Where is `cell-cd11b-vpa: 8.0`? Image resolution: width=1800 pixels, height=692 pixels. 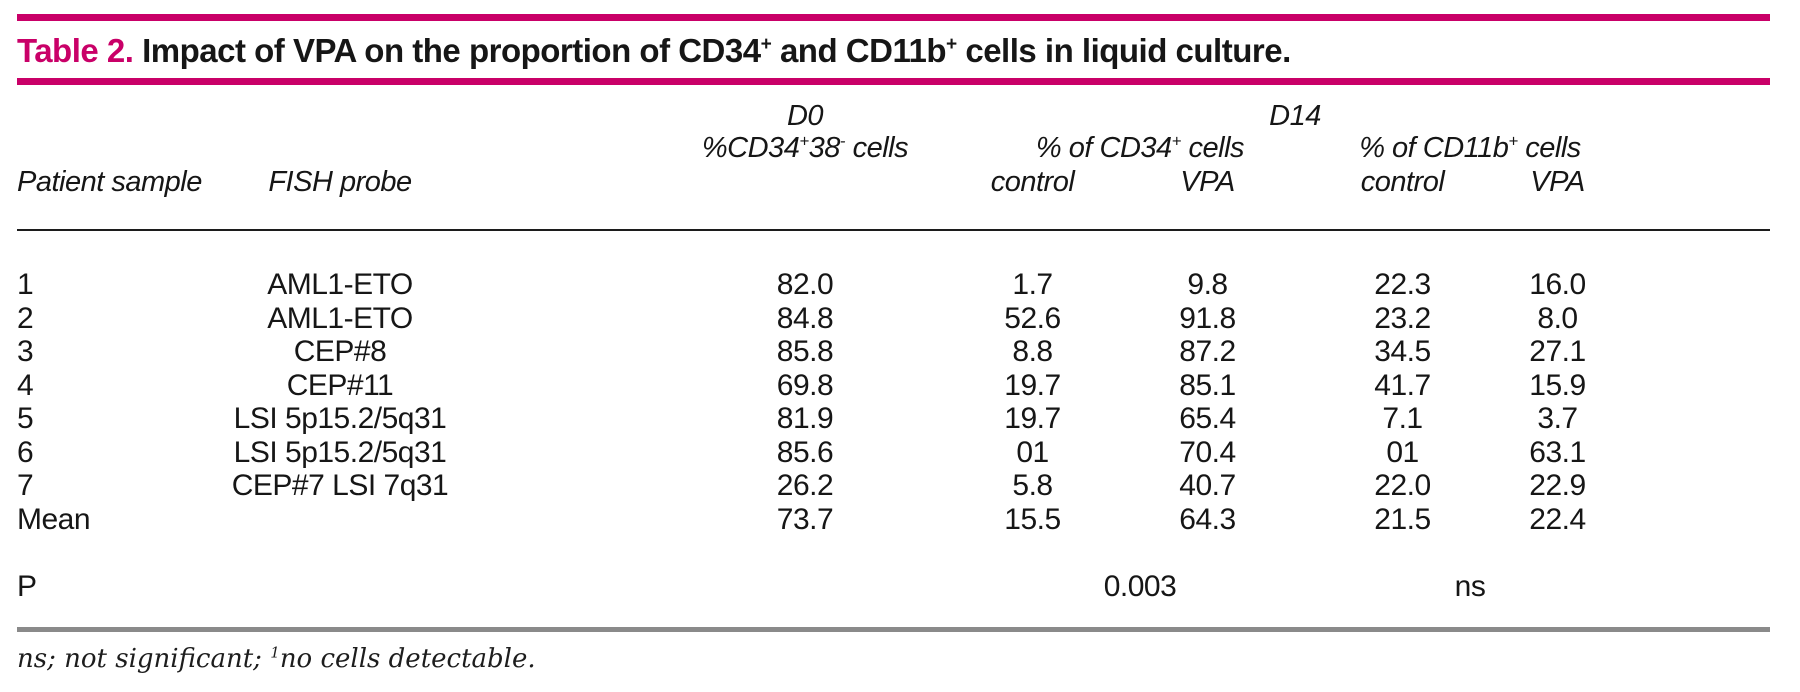
cell-cd11b-vpa: 8.0 is located at coordinates (1557, 318).